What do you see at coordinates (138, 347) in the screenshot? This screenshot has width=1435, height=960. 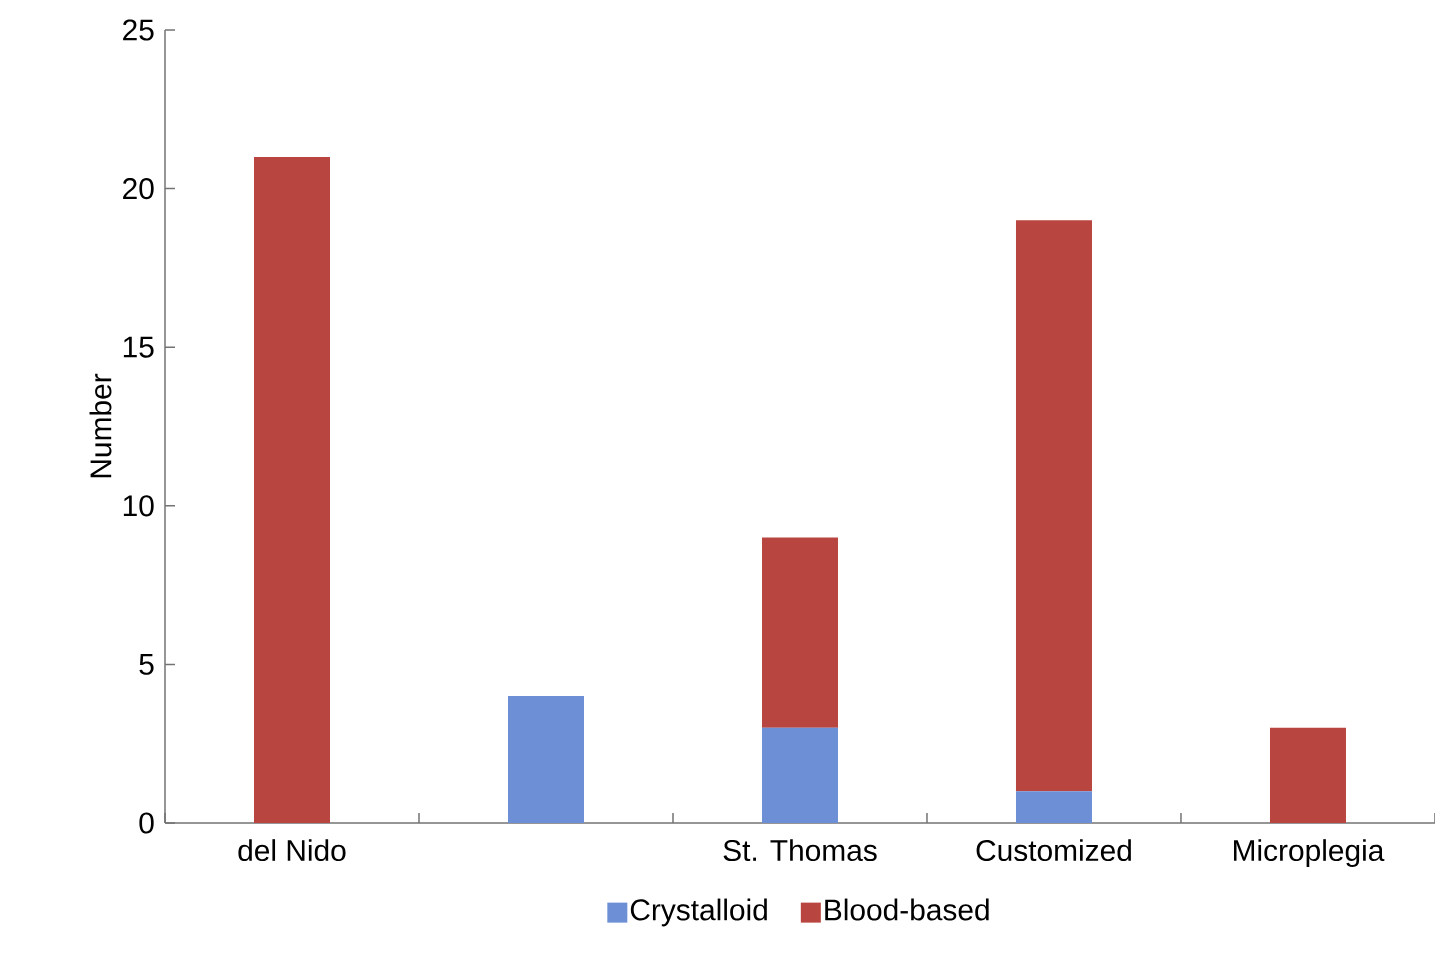 I see `y-tick-label: 15` at bounding box center [138, 347].